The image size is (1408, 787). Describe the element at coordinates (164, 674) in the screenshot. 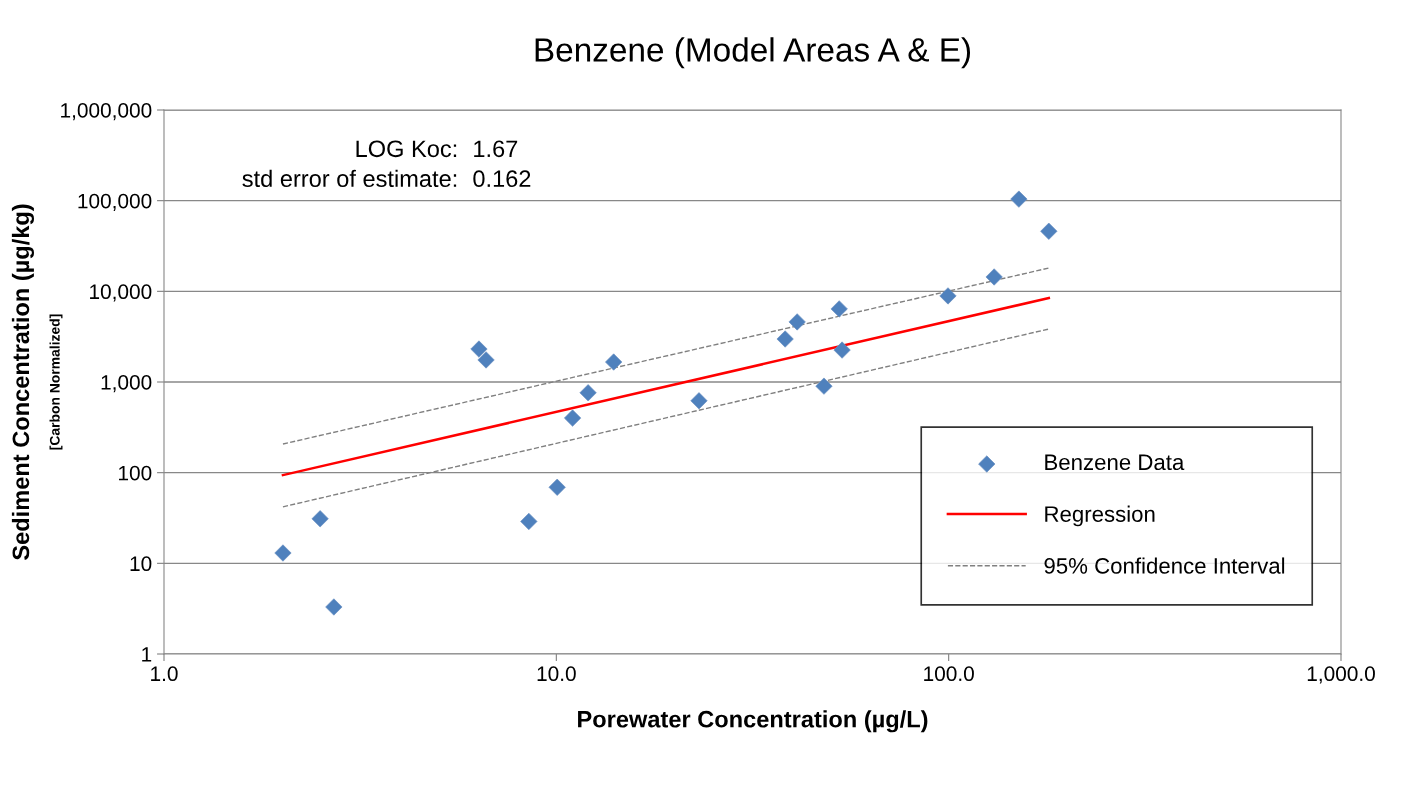

I see `x-tick-label: 1.0` at that location.